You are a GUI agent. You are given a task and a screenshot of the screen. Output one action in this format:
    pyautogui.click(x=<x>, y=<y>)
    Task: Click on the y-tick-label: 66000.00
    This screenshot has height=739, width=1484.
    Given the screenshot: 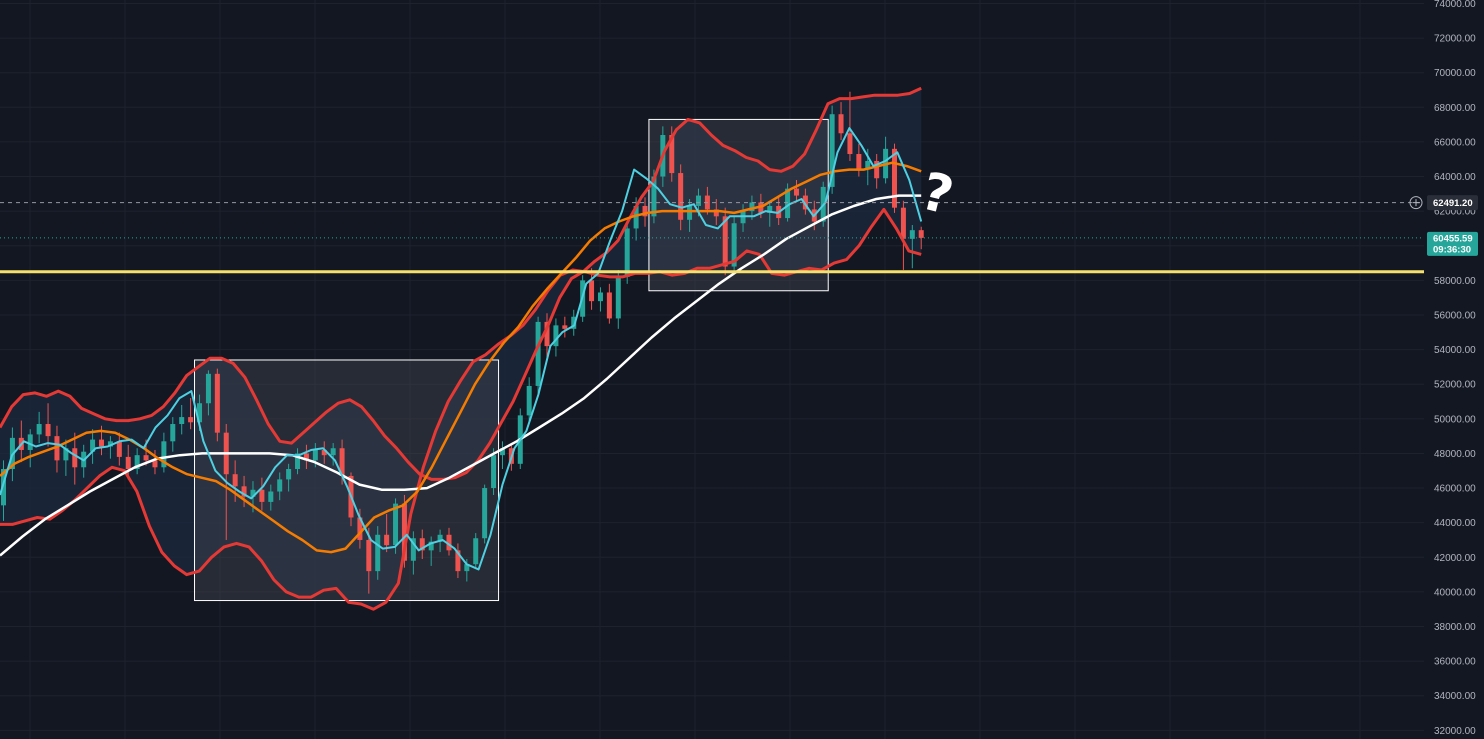 What is the action you would take?
    pyautogui.click(x=1455, y=142)
    